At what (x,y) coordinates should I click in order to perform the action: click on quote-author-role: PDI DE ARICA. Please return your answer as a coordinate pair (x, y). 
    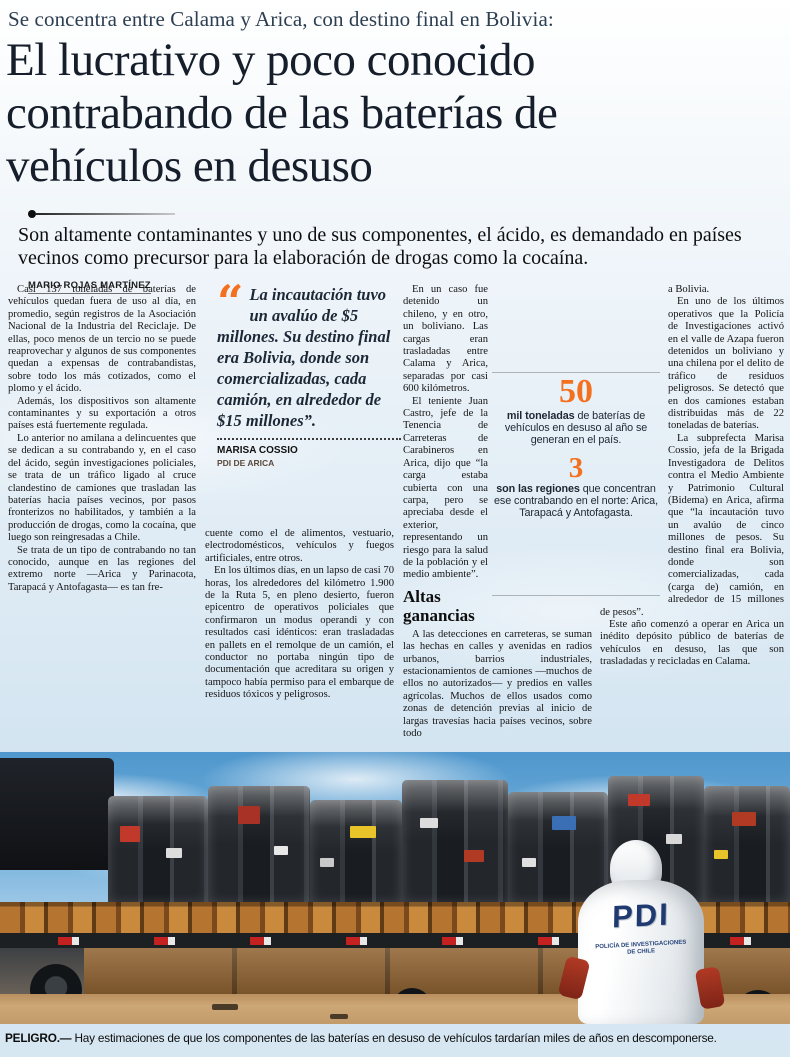
    Looking at the image, I should click on (246, 463).